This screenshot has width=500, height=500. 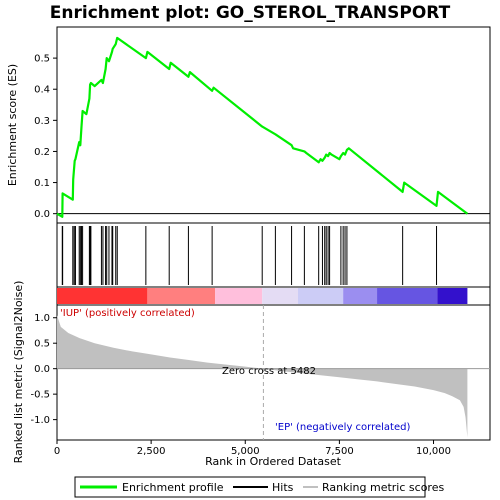 I want to click on metric-y-tick-label: 0.0, so click(x=42, y=369).